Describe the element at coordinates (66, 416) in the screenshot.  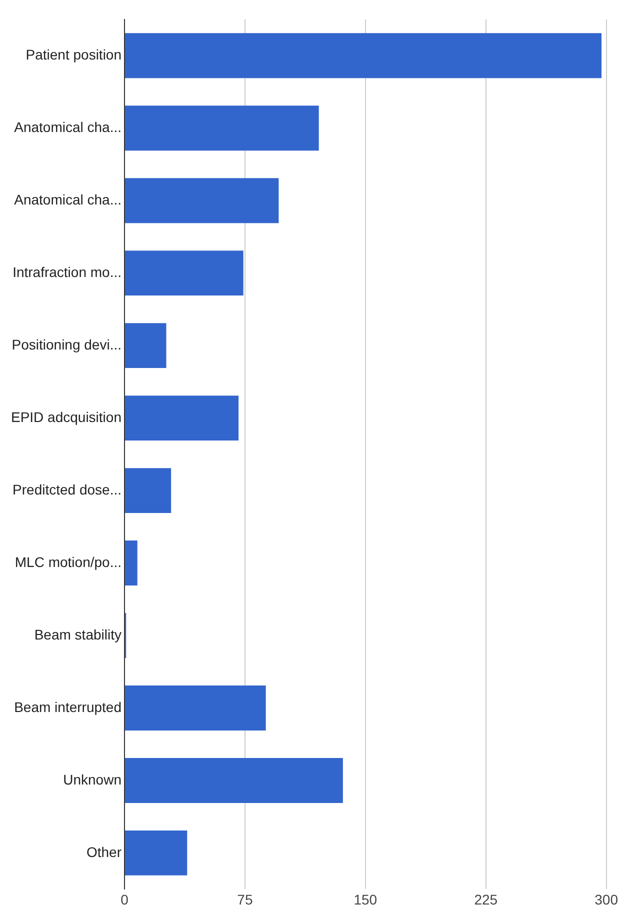
I see `y-tick-label: EPID adcquisition` at that location.